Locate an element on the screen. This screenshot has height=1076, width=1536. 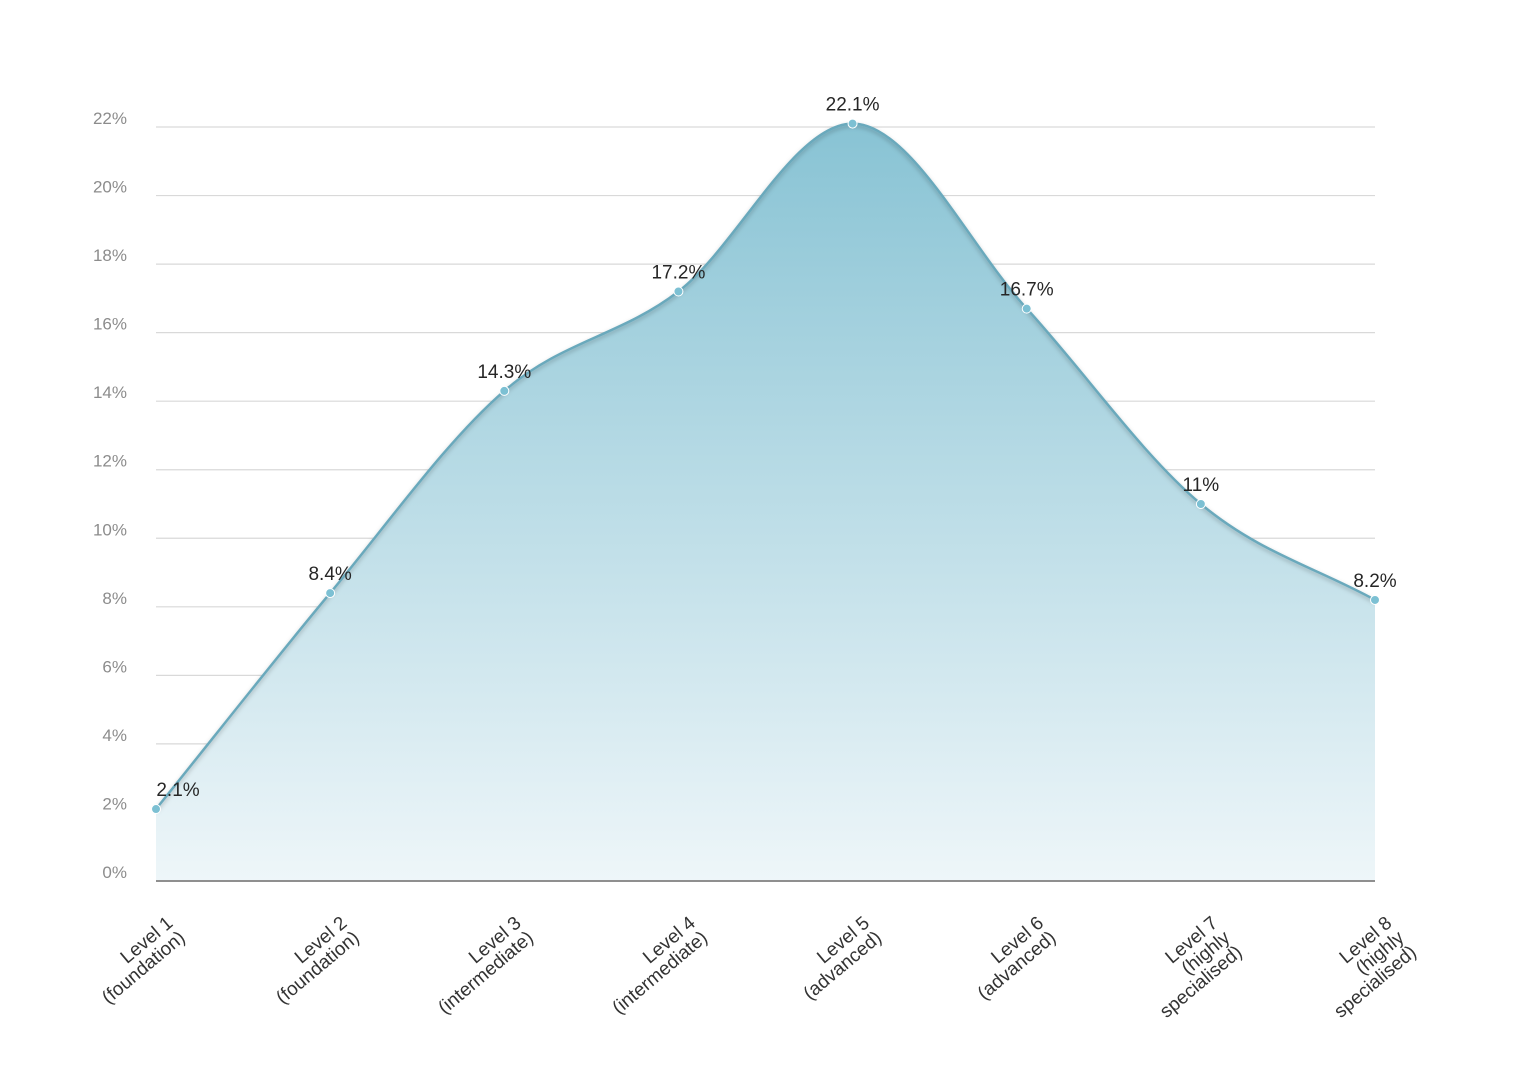
x-tick-label: Level 2(foundation) is located at coordinates (317, 961).